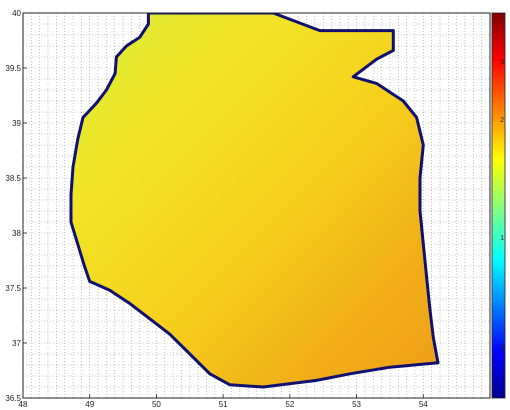 The image size is (510, 410). I want to click on y-tick-label: 38, so click(16, 233).